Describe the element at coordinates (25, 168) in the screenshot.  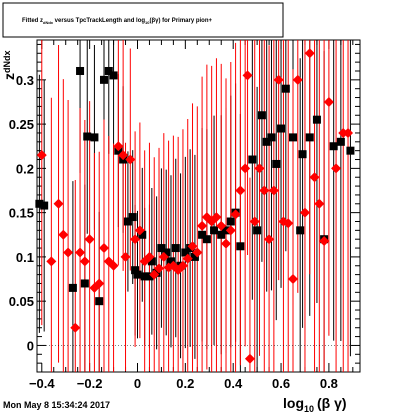
I see `y-tick-label: 0.2` at that location.